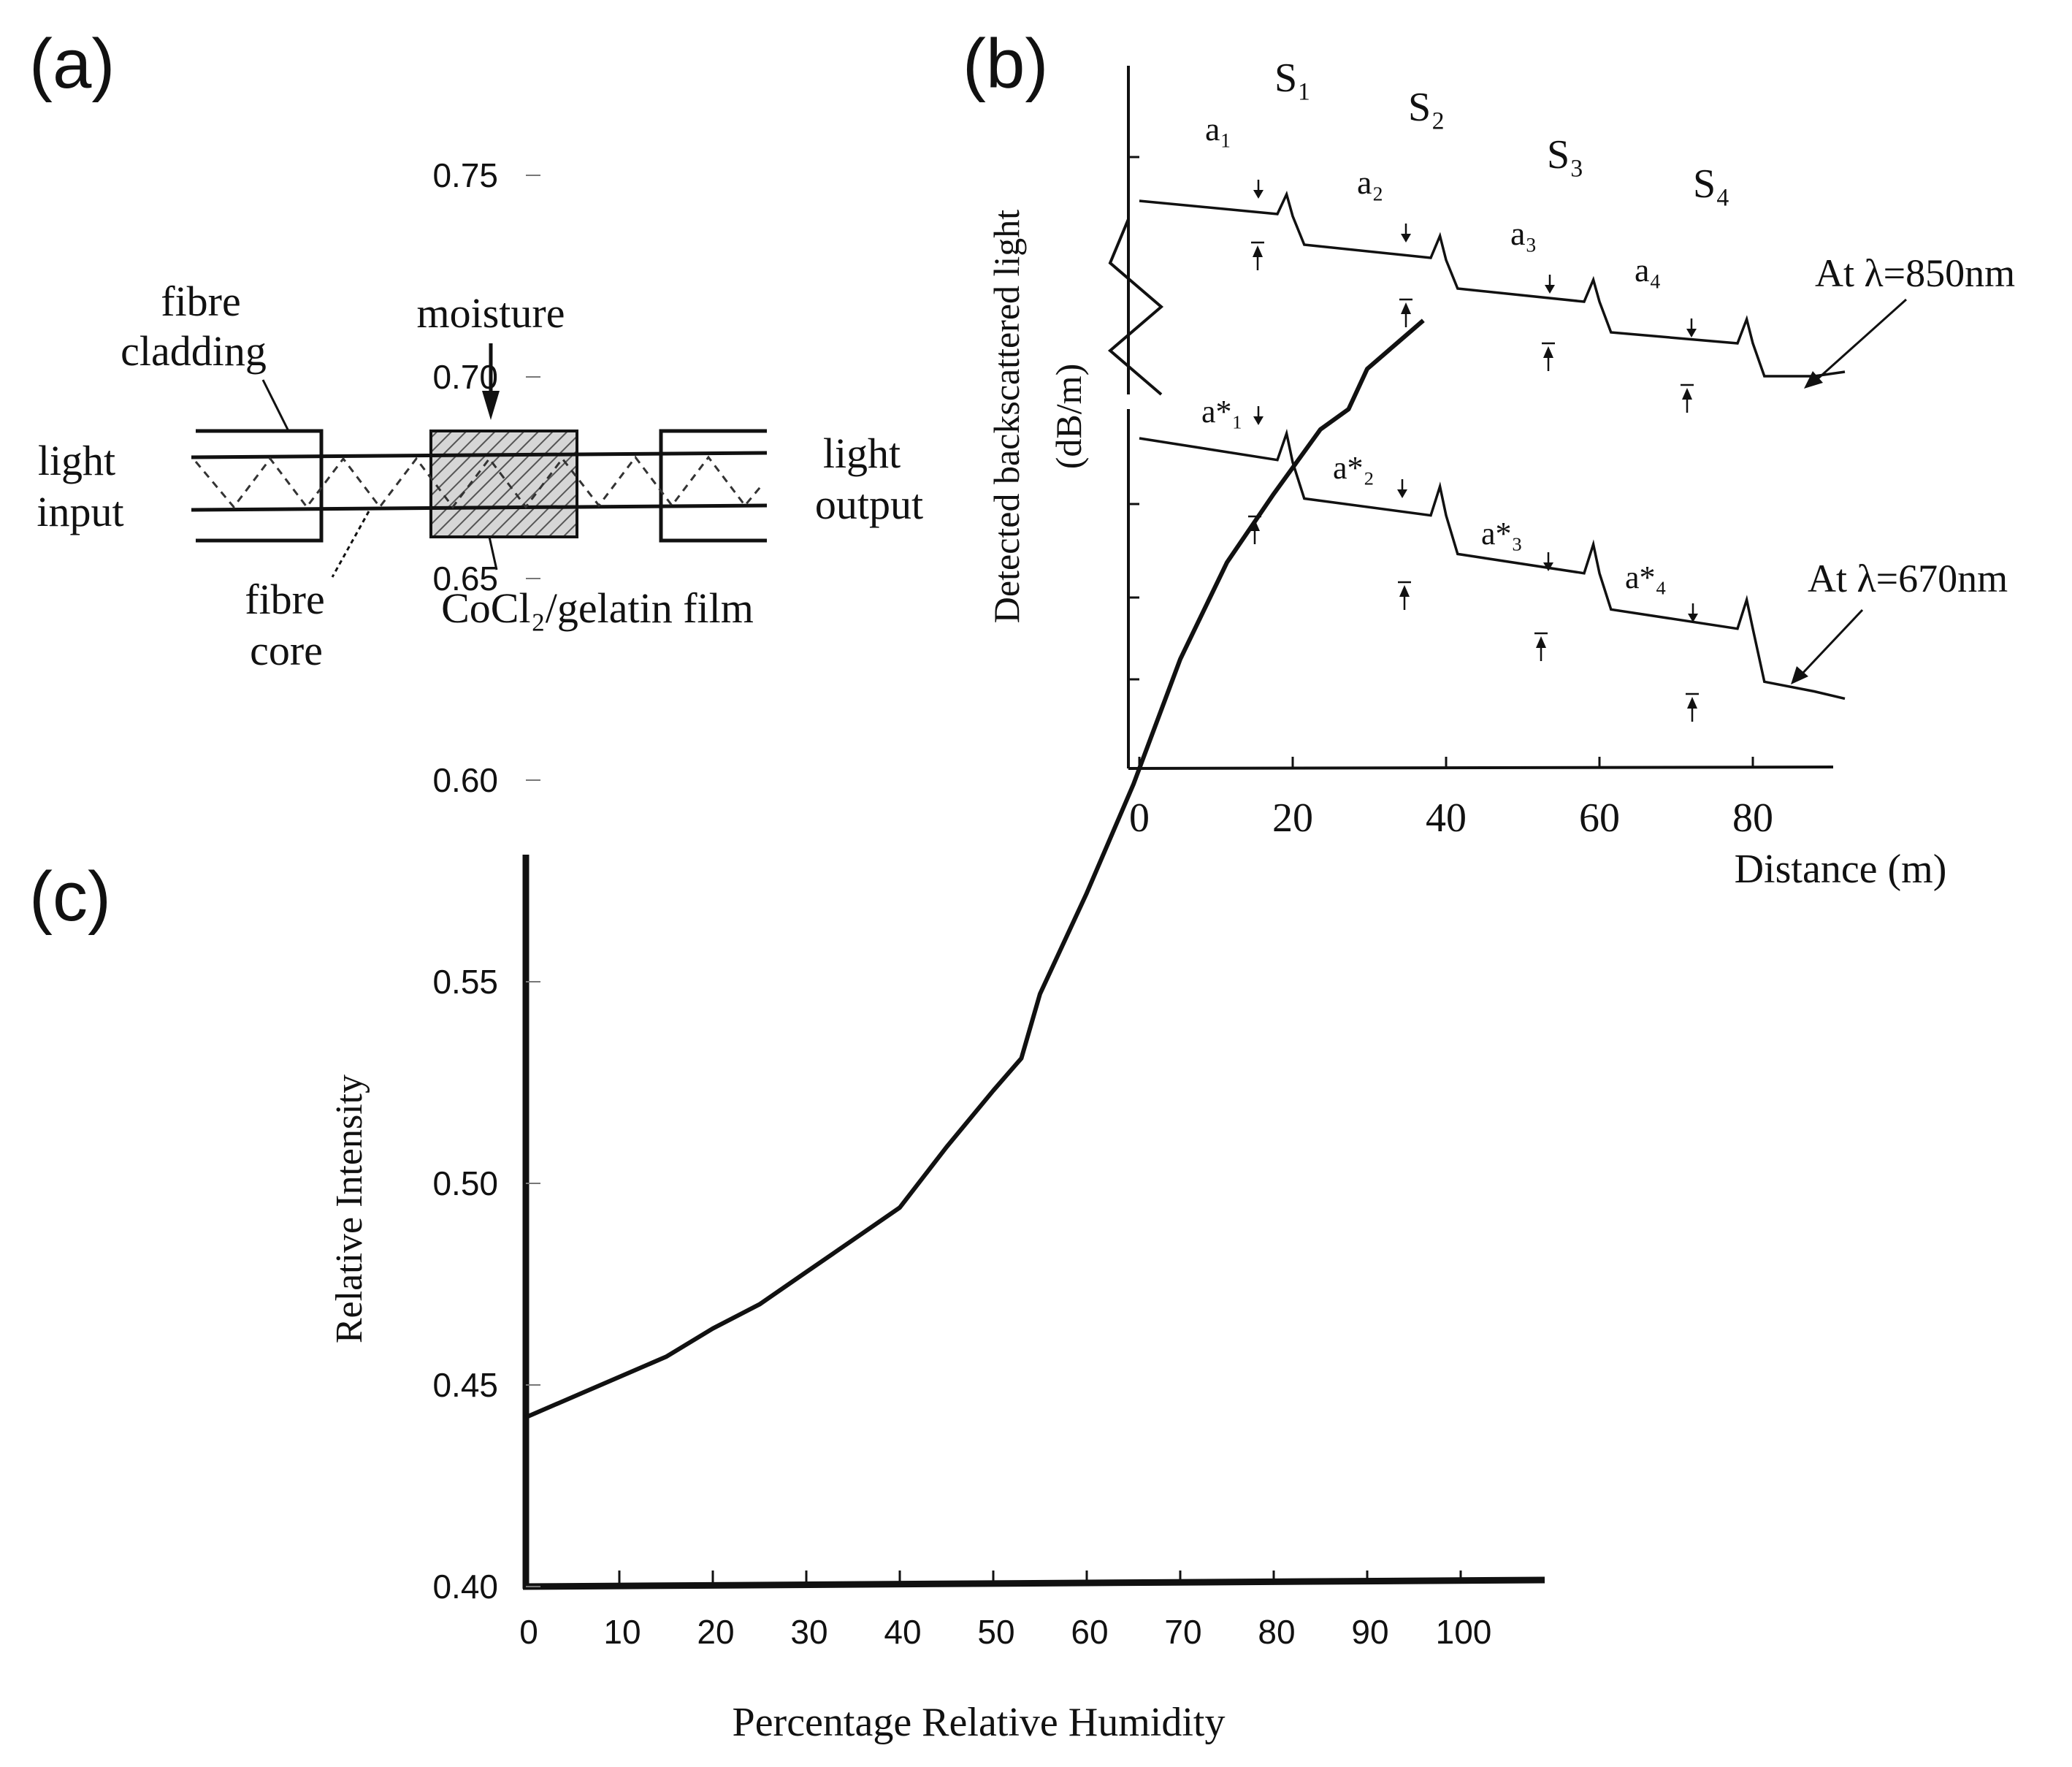 This screenshot has width=2072, height=1767. Describe the element at coordinates (465, 1385) in the screenshot. I see `c-y-tick-label: 0.45` at that location.